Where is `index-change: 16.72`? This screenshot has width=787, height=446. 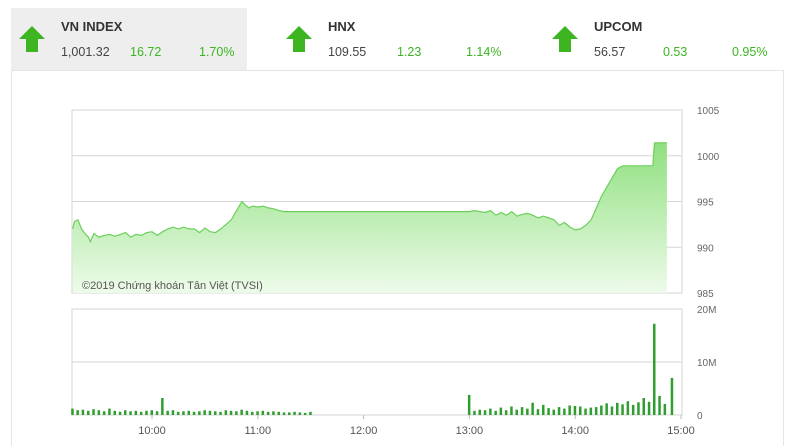 index-change: 16.72 is located at coordinates (146, 52).